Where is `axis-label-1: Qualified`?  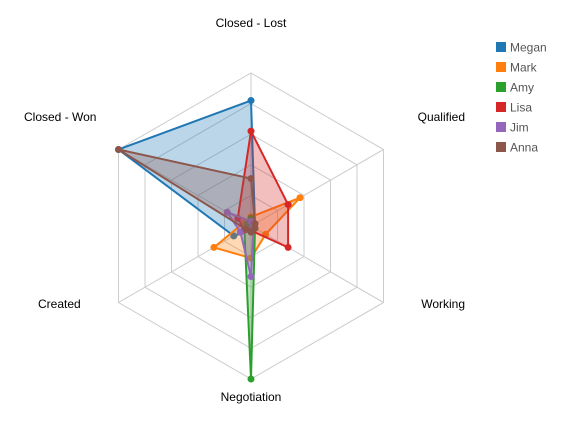
axis-label-1: Qualified is located at coordinates (441, 117).